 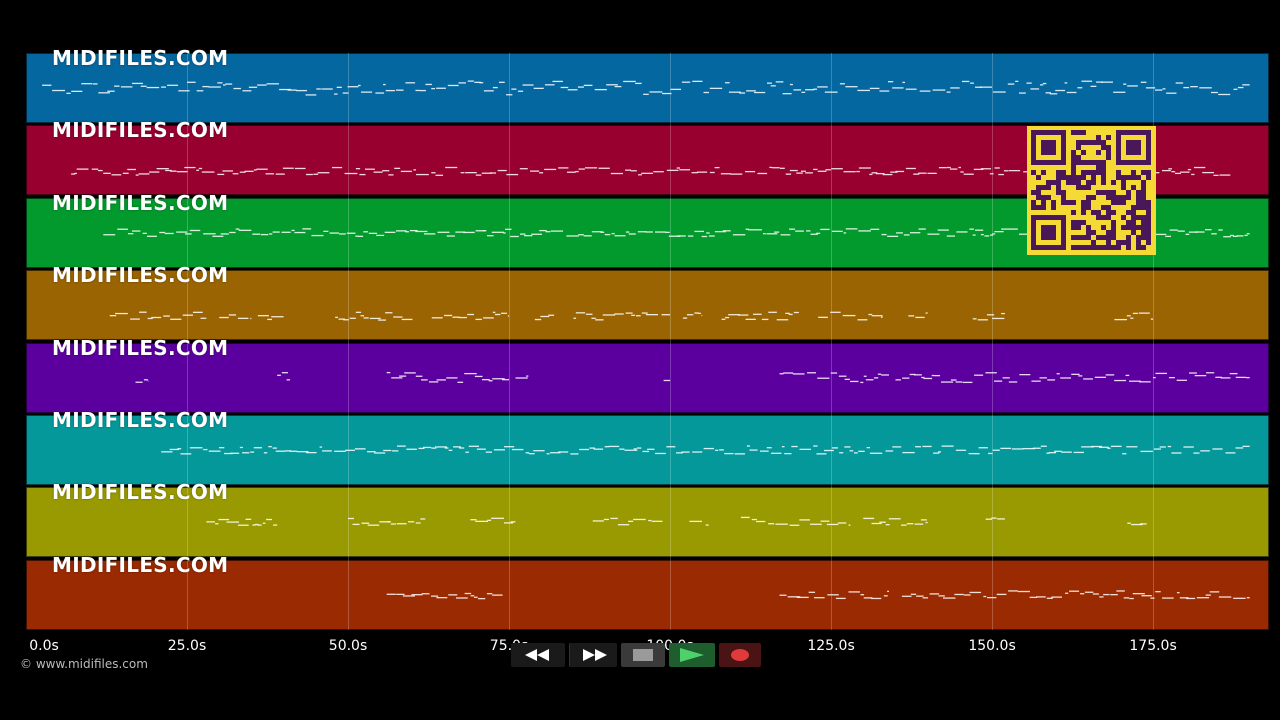 I want to click on record-button, so click(x=740, y=655).